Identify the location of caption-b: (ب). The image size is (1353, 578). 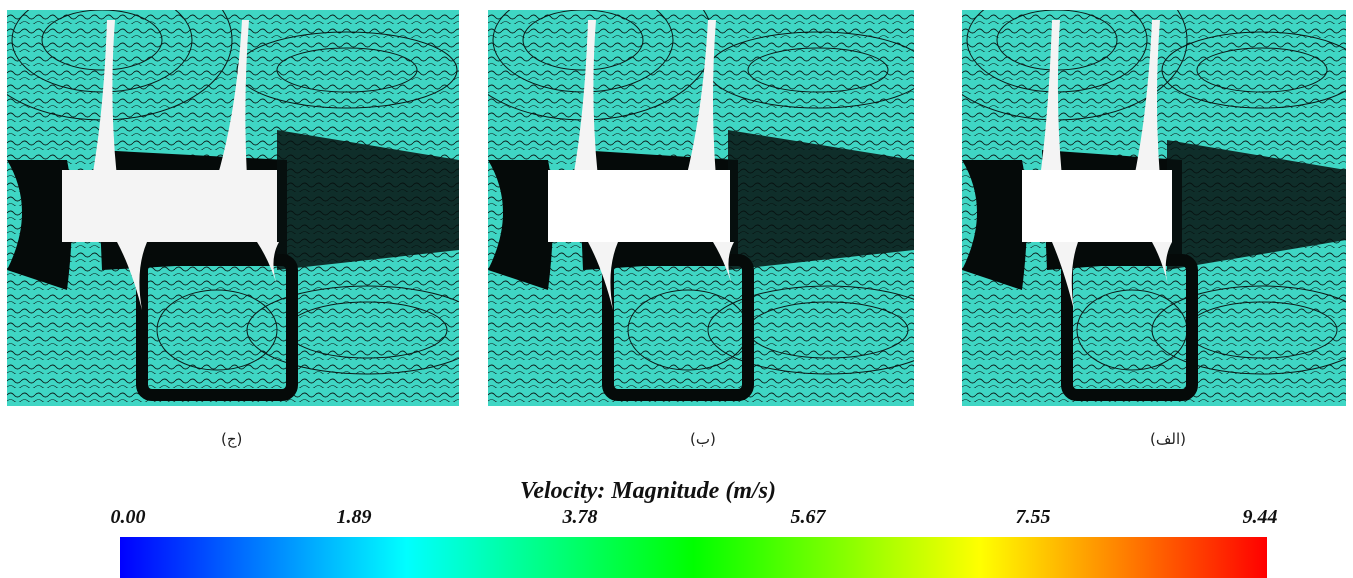
(703, 439).